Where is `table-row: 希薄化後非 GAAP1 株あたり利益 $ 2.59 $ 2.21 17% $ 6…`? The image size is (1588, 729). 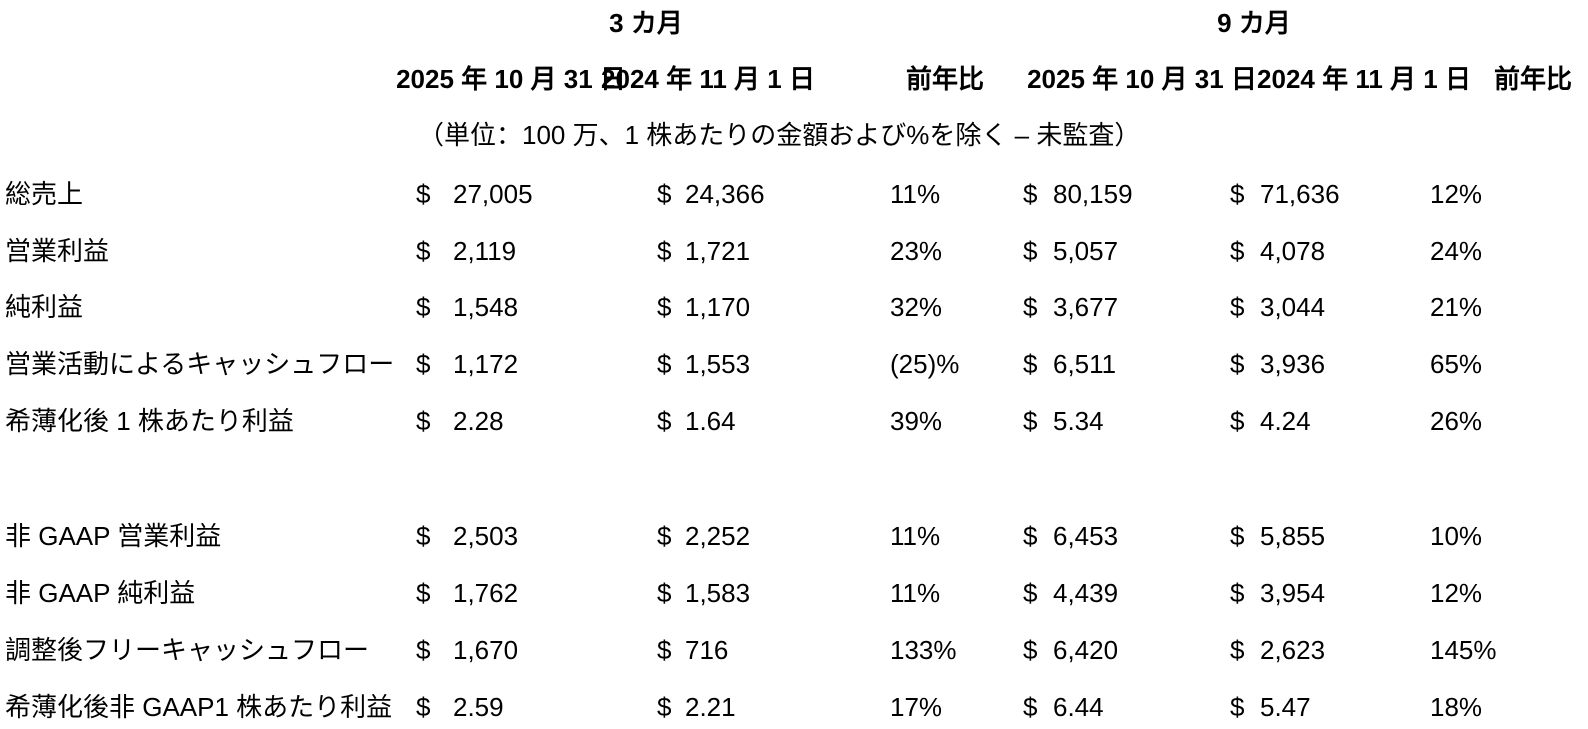 table-row: 希薄化後非 GAAP1 株あたり利益 $ 2.59 $ 2.21 17% $ 6… is located at coordinates (794, 708).